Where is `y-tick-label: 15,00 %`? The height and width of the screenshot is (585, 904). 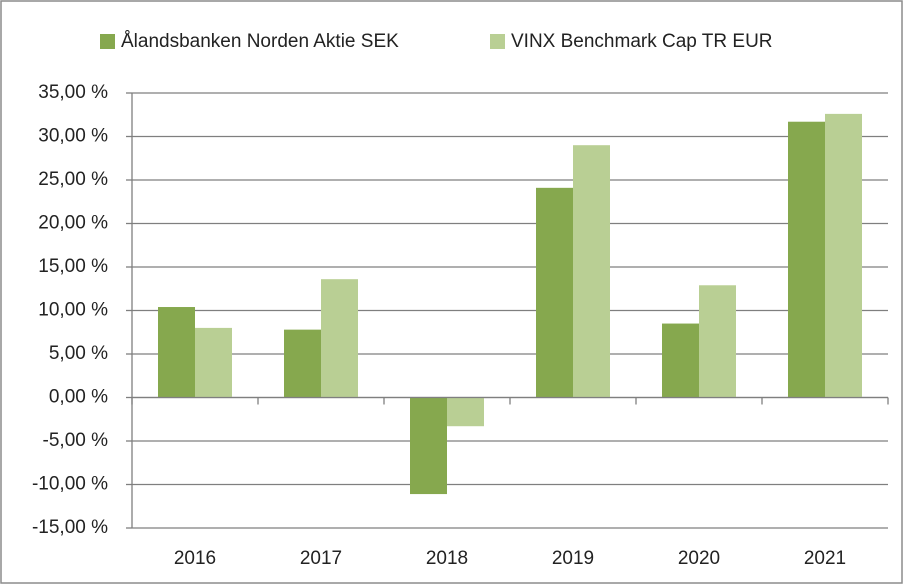
y-tick-label: 15,00 % is located at coordinates (73, 266).